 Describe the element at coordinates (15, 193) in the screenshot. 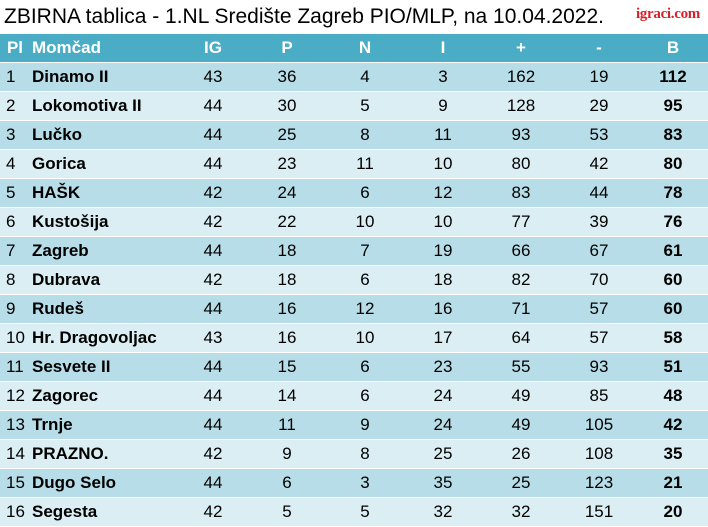

I see `cell-position: 5` at that location.